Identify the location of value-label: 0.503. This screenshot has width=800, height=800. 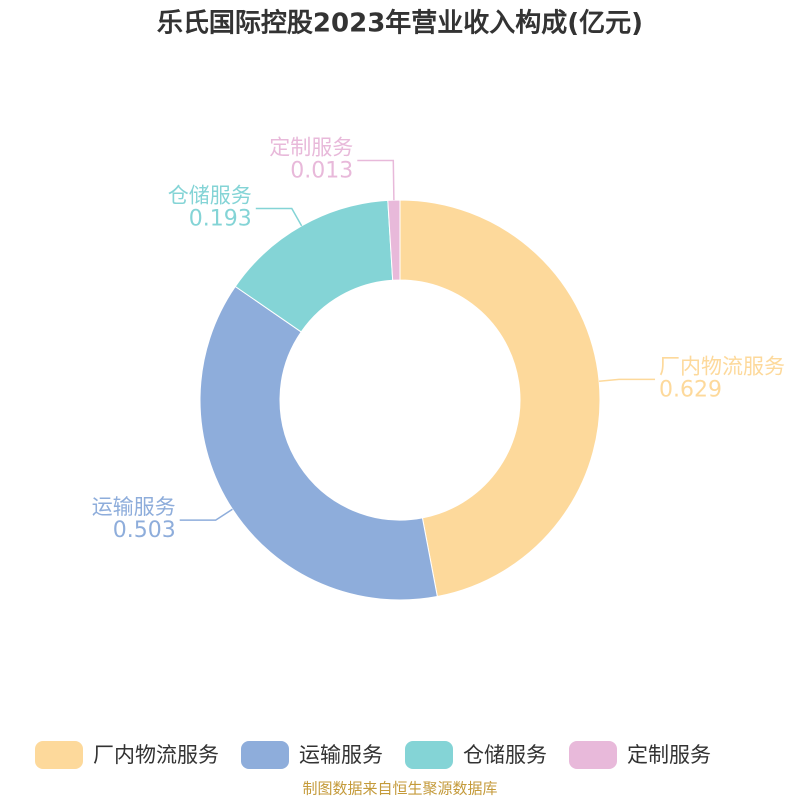
(144, 530).